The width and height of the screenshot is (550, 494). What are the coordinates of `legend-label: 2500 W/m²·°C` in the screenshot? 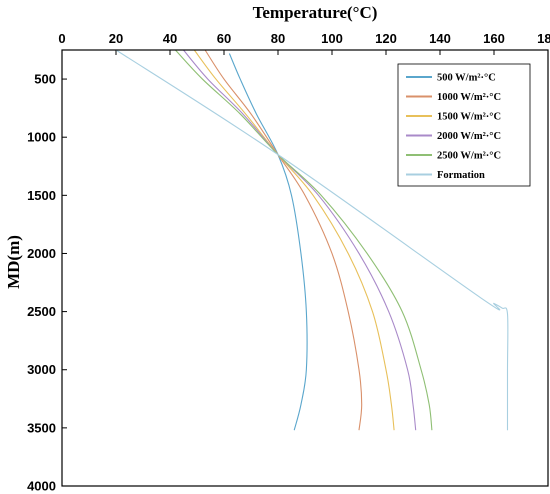 It's located at (469, 156).